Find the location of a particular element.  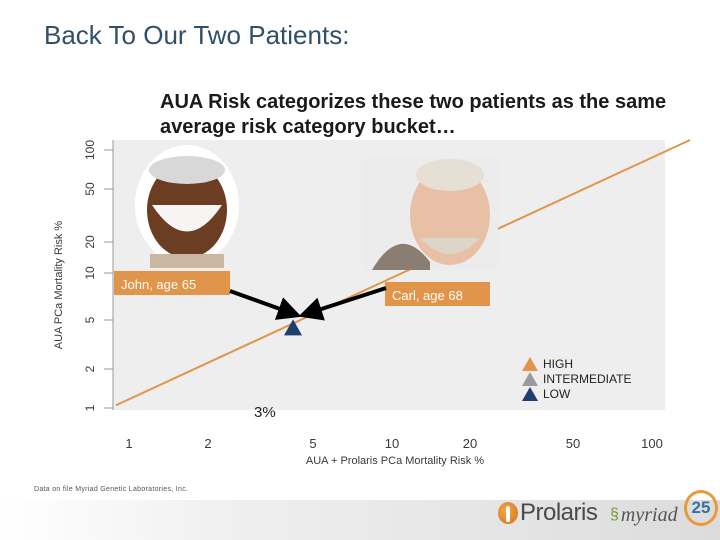

y-tick-label: 10 is located at coordinates (90, 273).